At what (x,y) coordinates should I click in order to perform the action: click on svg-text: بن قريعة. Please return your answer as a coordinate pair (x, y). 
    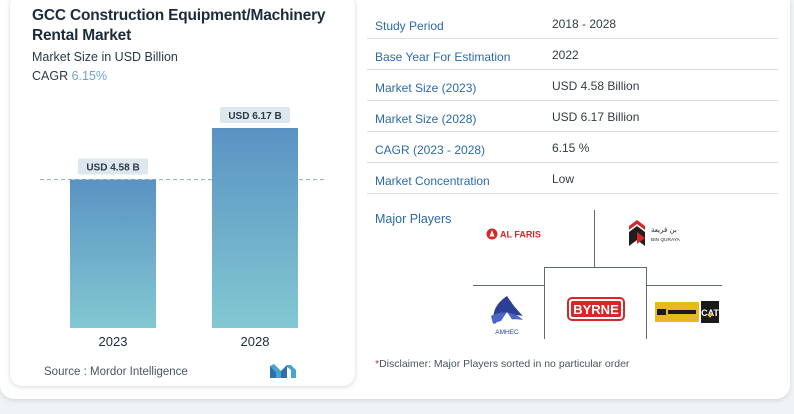
    Looking at the image, I should click on (664, 230).